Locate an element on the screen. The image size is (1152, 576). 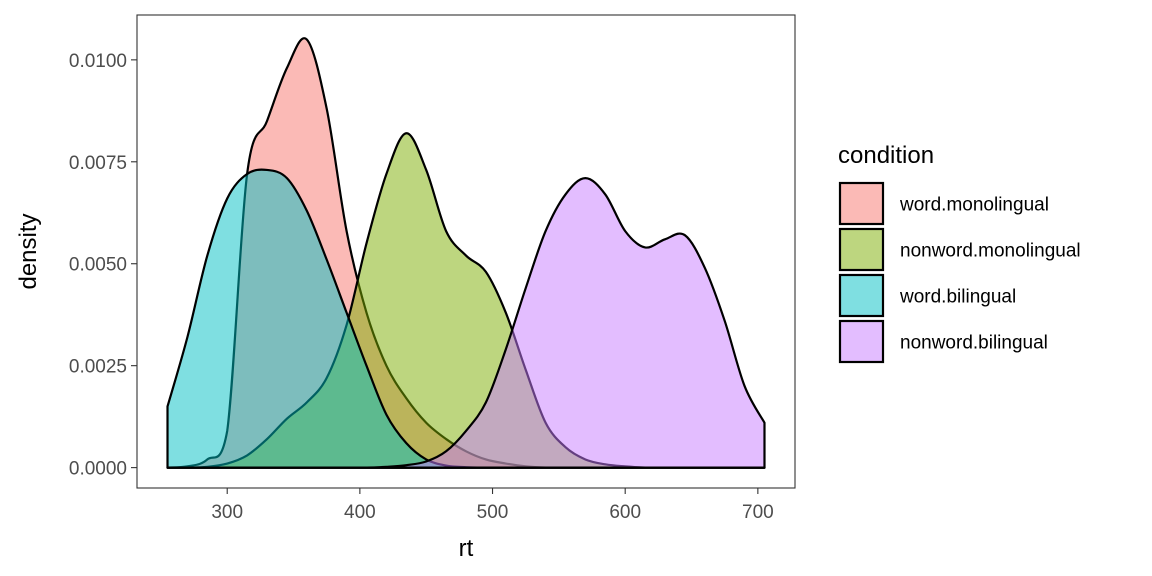
y-axis: 0.0000 0.0025 0.0050 0.0075 0.0100 is located at coordinates (103, 265).